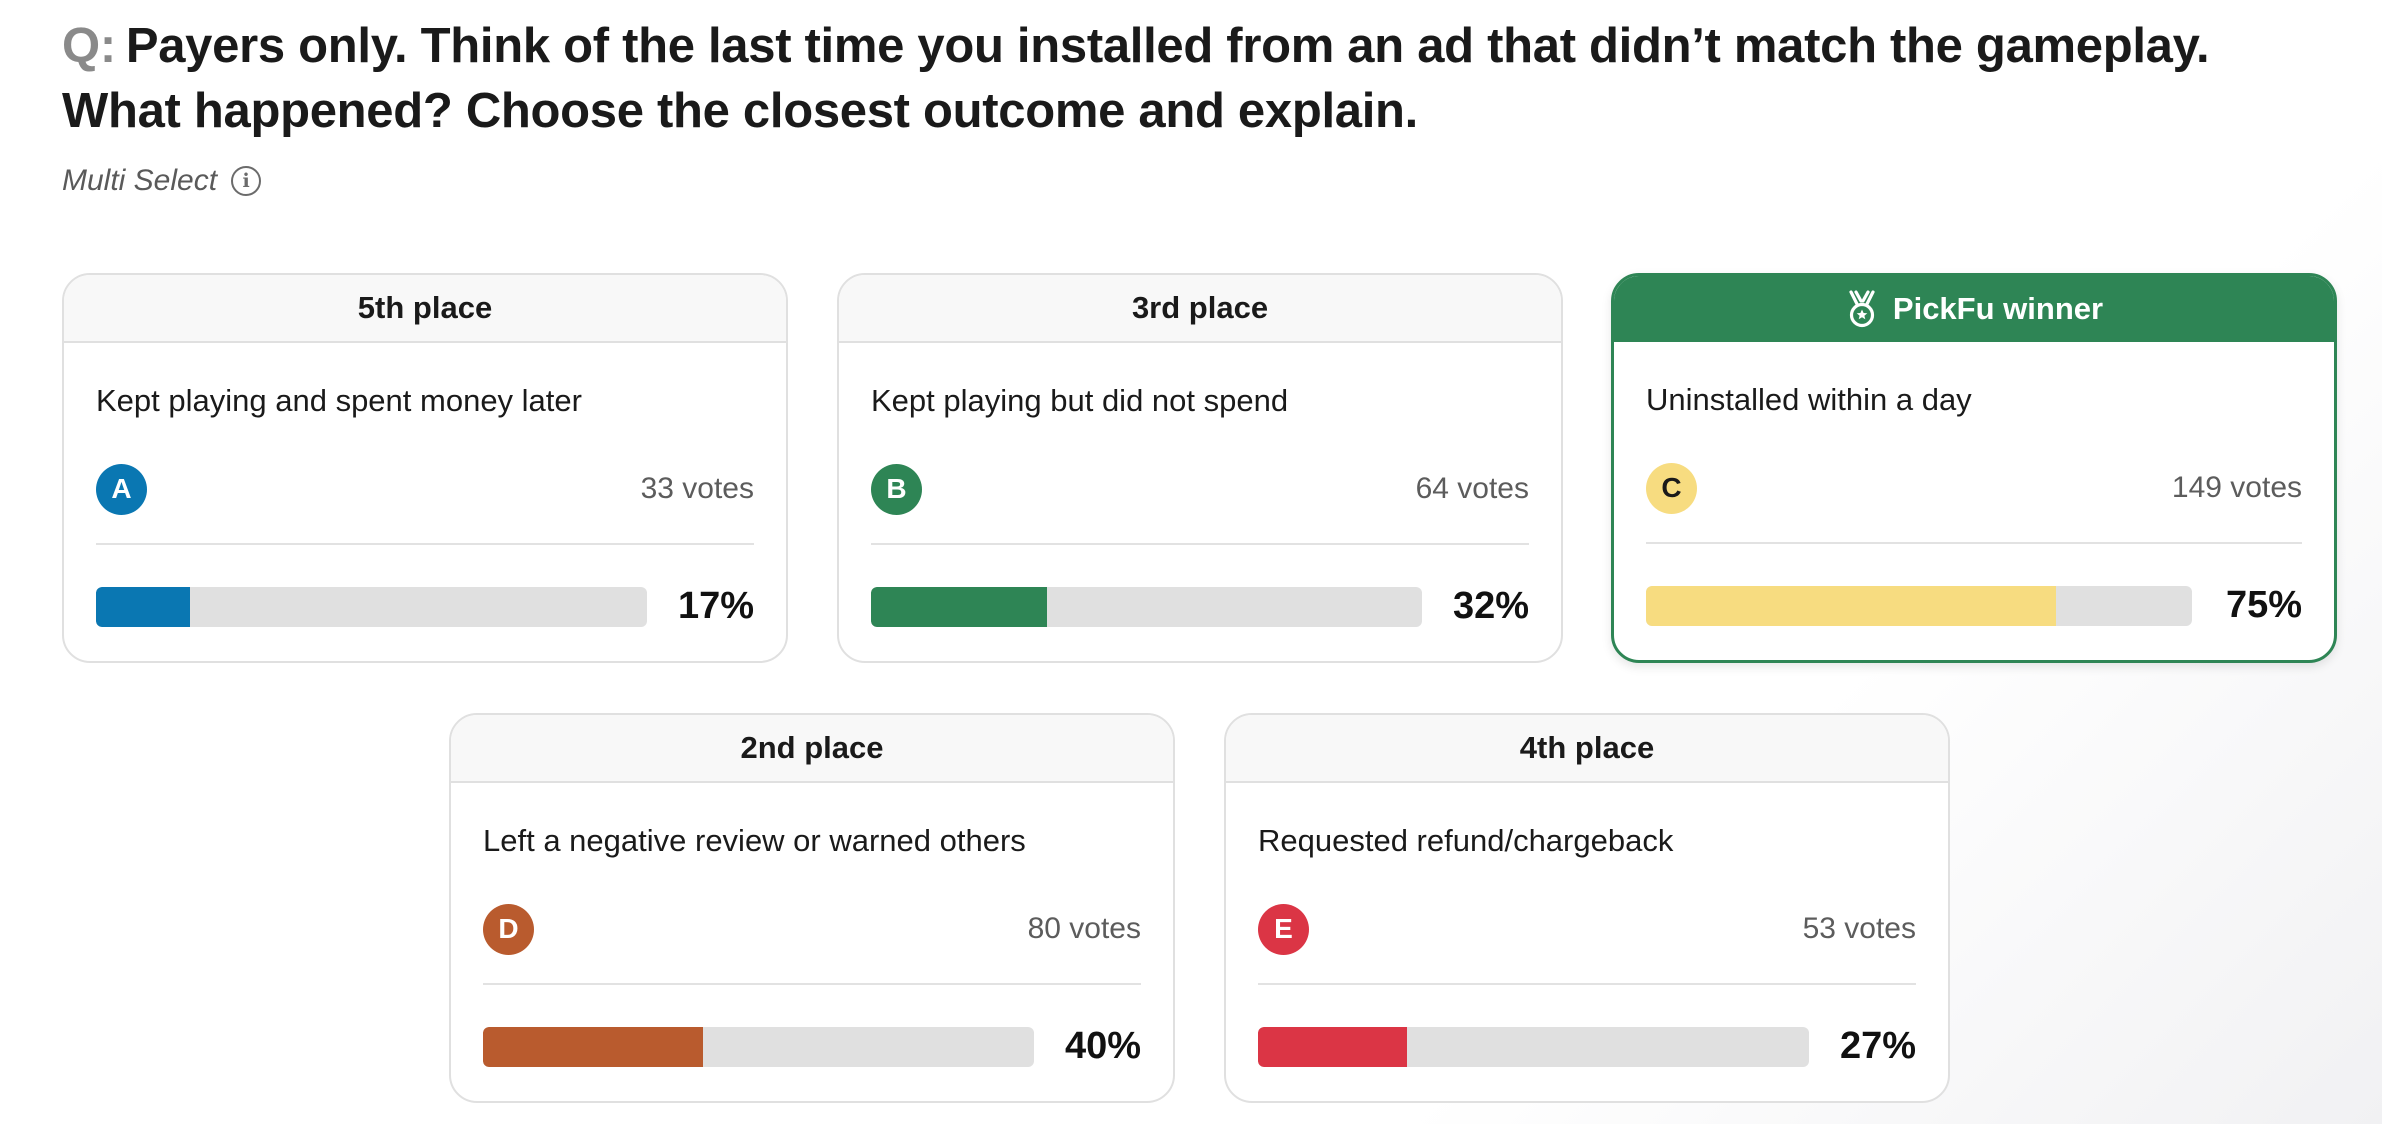 The height and width of the screenshot is (1124, 2382). Describe the element at coordinates (2236, 487) in the screenshot. I see `vote-count: 149 votes` at that location.